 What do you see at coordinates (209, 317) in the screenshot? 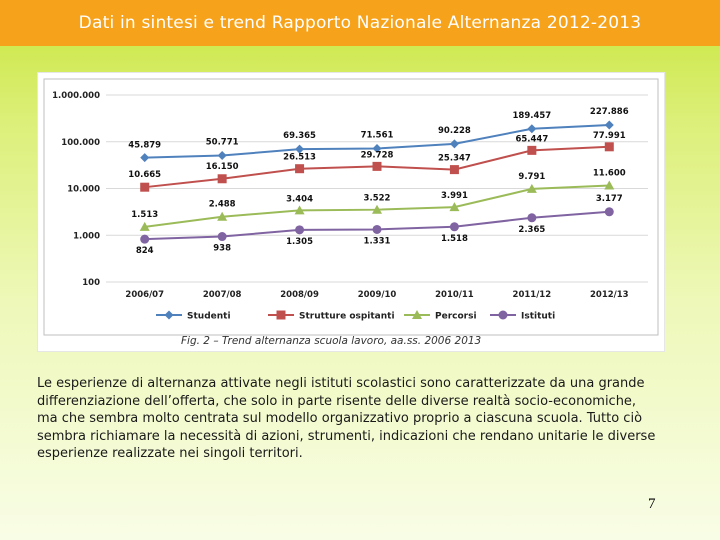
I see `legend-label: Studenti` at bounding box center [209, 317].